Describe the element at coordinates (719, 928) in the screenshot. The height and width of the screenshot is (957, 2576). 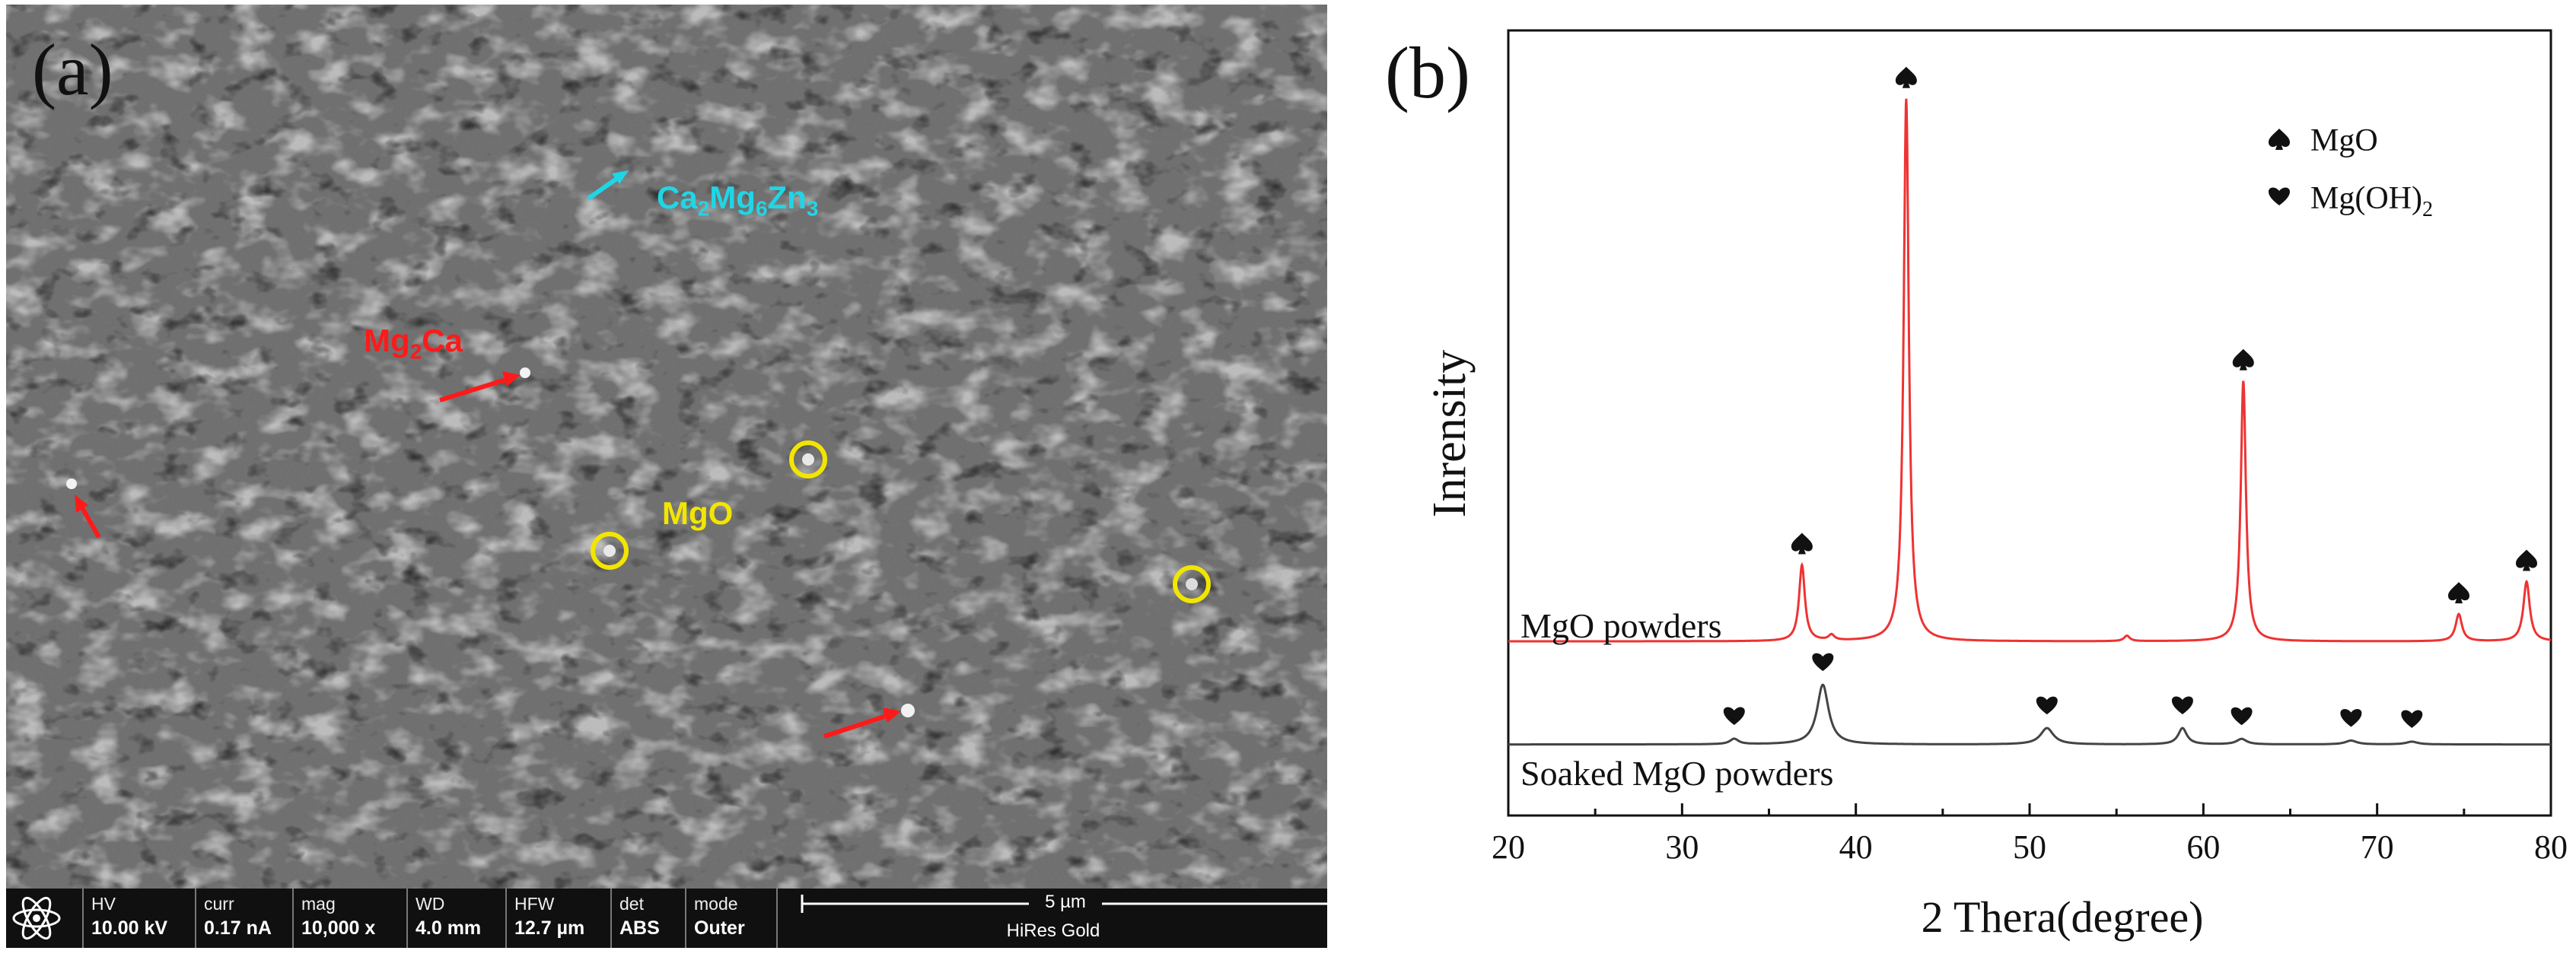
I see `mode-value: Outer` at that location.